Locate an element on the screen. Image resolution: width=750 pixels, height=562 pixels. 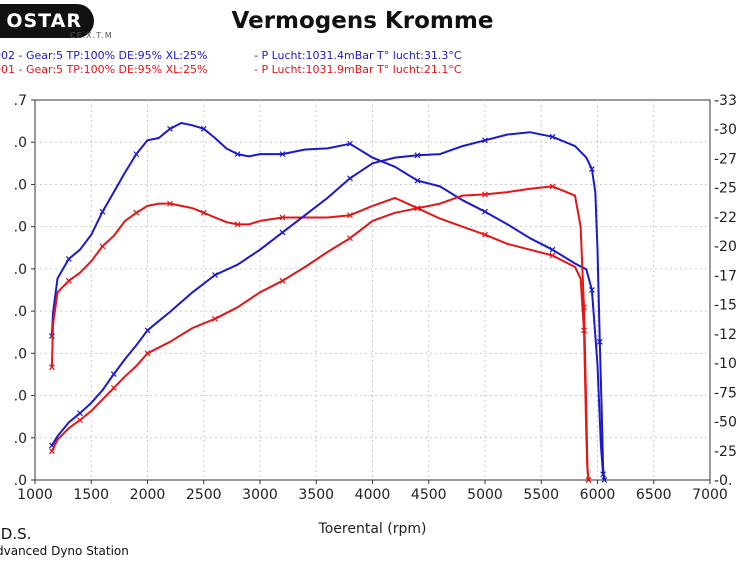
y-right-tick-label: -20 is located at coordinates (725, 247).